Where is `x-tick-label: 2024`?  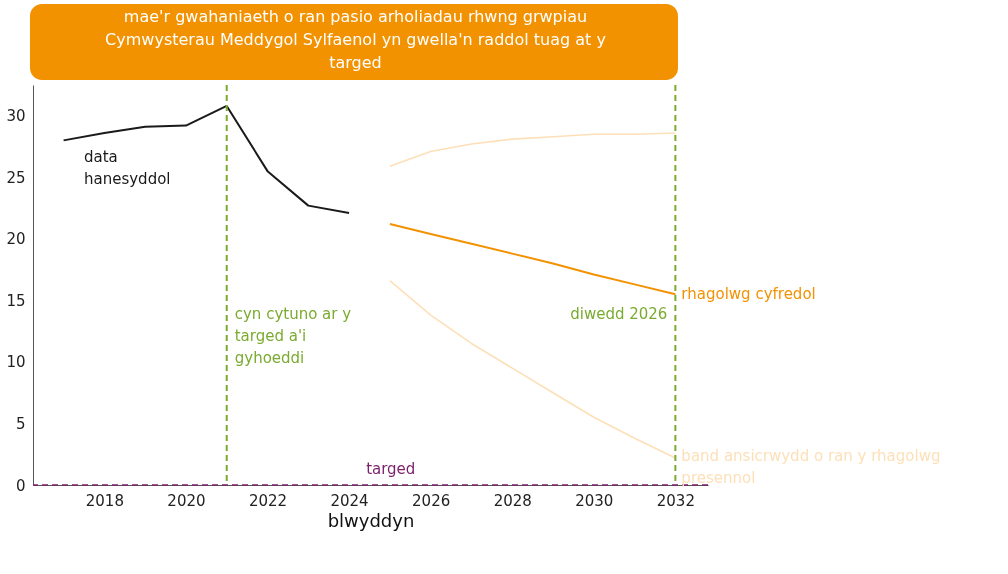
x-tick-label: 2024 is located at coordinates (349, 500).